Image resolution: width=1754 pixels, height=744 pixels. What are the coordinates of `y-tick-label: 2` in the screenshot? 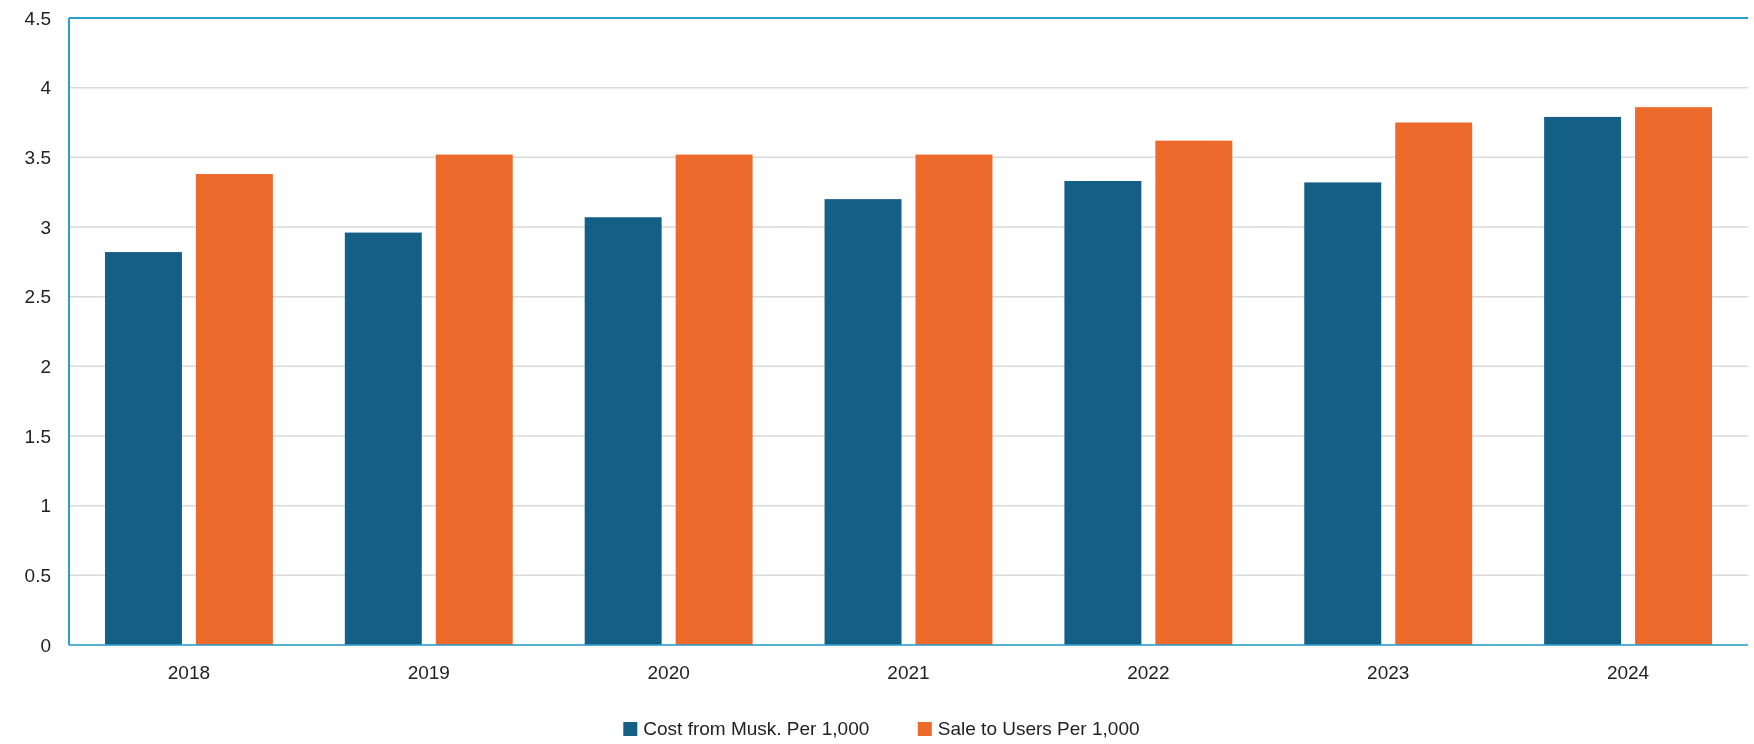 It's located at (45, 366).